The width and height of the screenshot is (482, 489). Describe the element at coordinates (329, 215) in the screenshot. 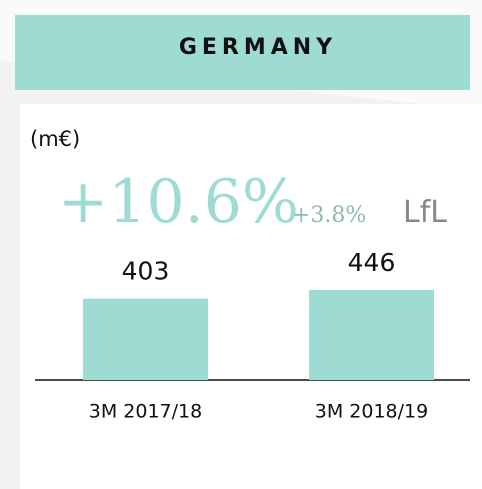

I see `lfl-annotation: +3.8%` at that location.